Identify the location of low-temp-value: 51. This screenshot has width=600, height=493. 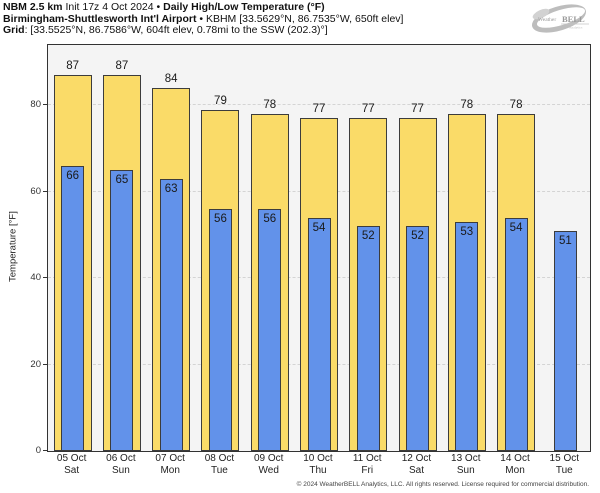
(565, 240).